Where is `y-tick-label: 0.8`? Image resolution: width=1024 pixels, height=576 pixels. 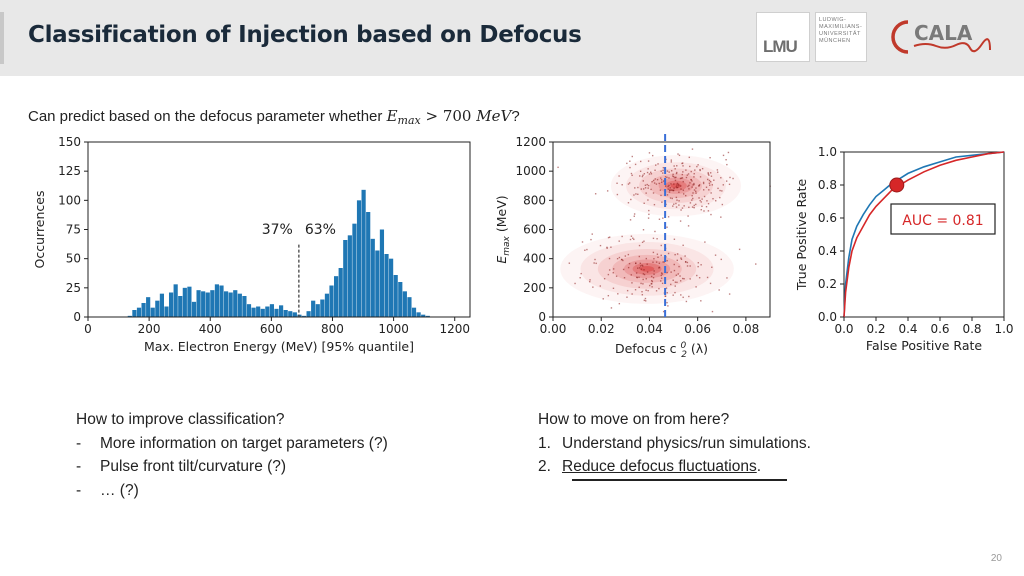 y-tick-label: 0.8 is located at coordinates (827, 185).